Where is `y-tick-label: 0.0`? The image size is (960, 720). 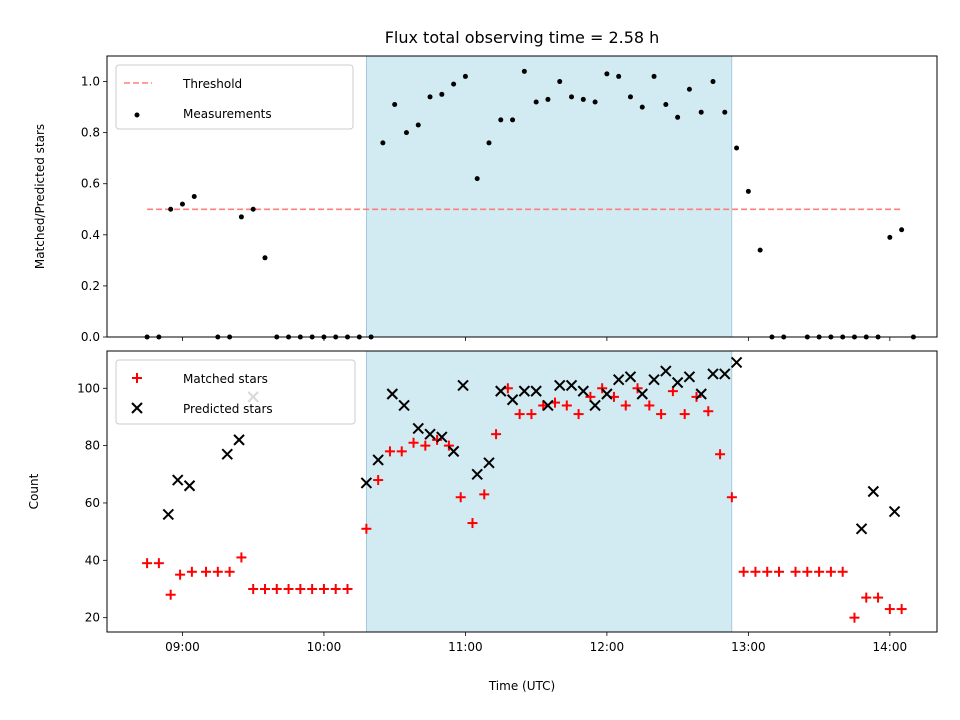
y-tick-label: 0.0 is located at coordinates (90, 337).